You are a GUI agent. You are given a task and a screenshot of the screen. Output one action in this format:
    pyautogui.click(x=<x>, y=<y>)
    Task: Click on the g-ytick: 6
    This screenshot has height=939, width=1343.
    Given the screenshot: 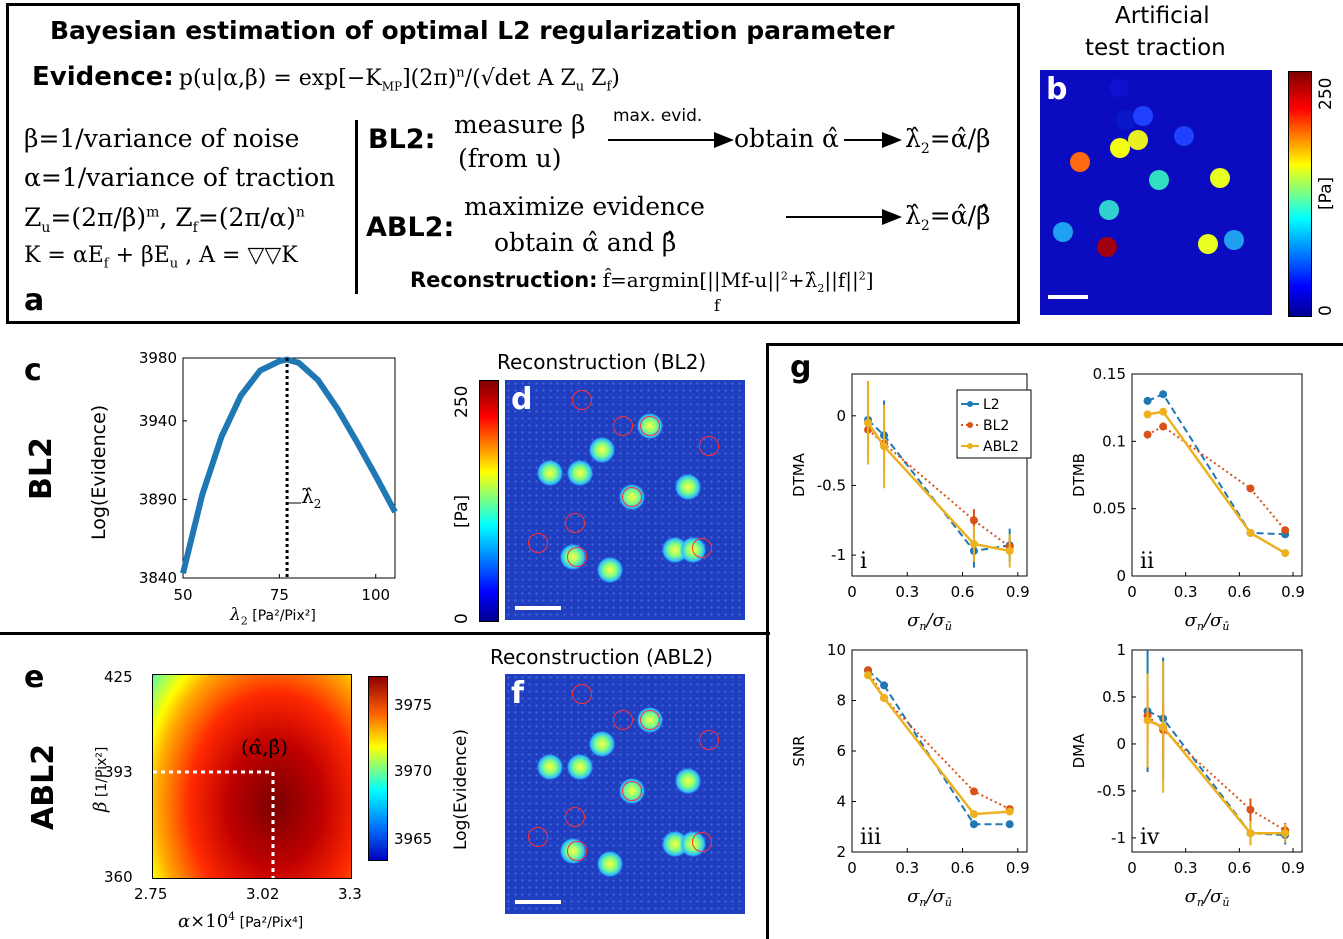 What is the action you would take?
    pyautogui.click(x=841, y=751)
    